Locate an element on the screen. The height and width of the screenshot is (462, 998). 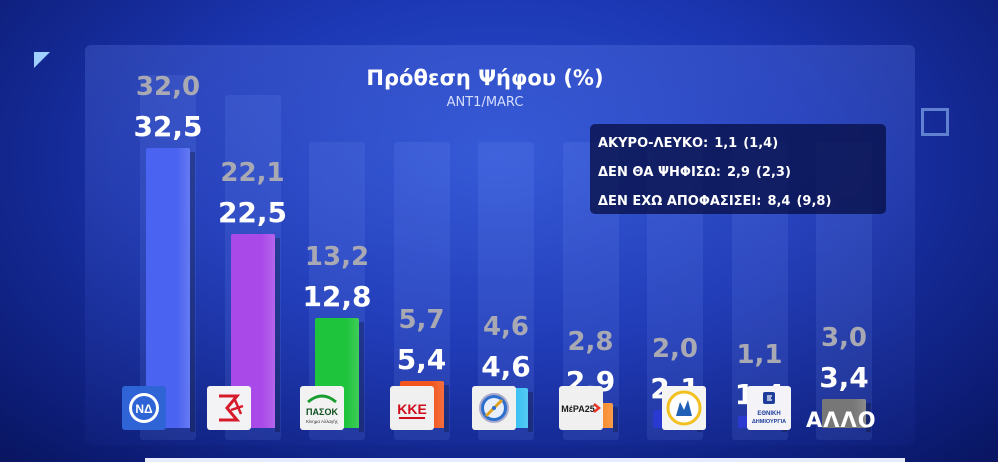
chart-subtitle: ANT1/MARC is located at coordinates (485, 102).